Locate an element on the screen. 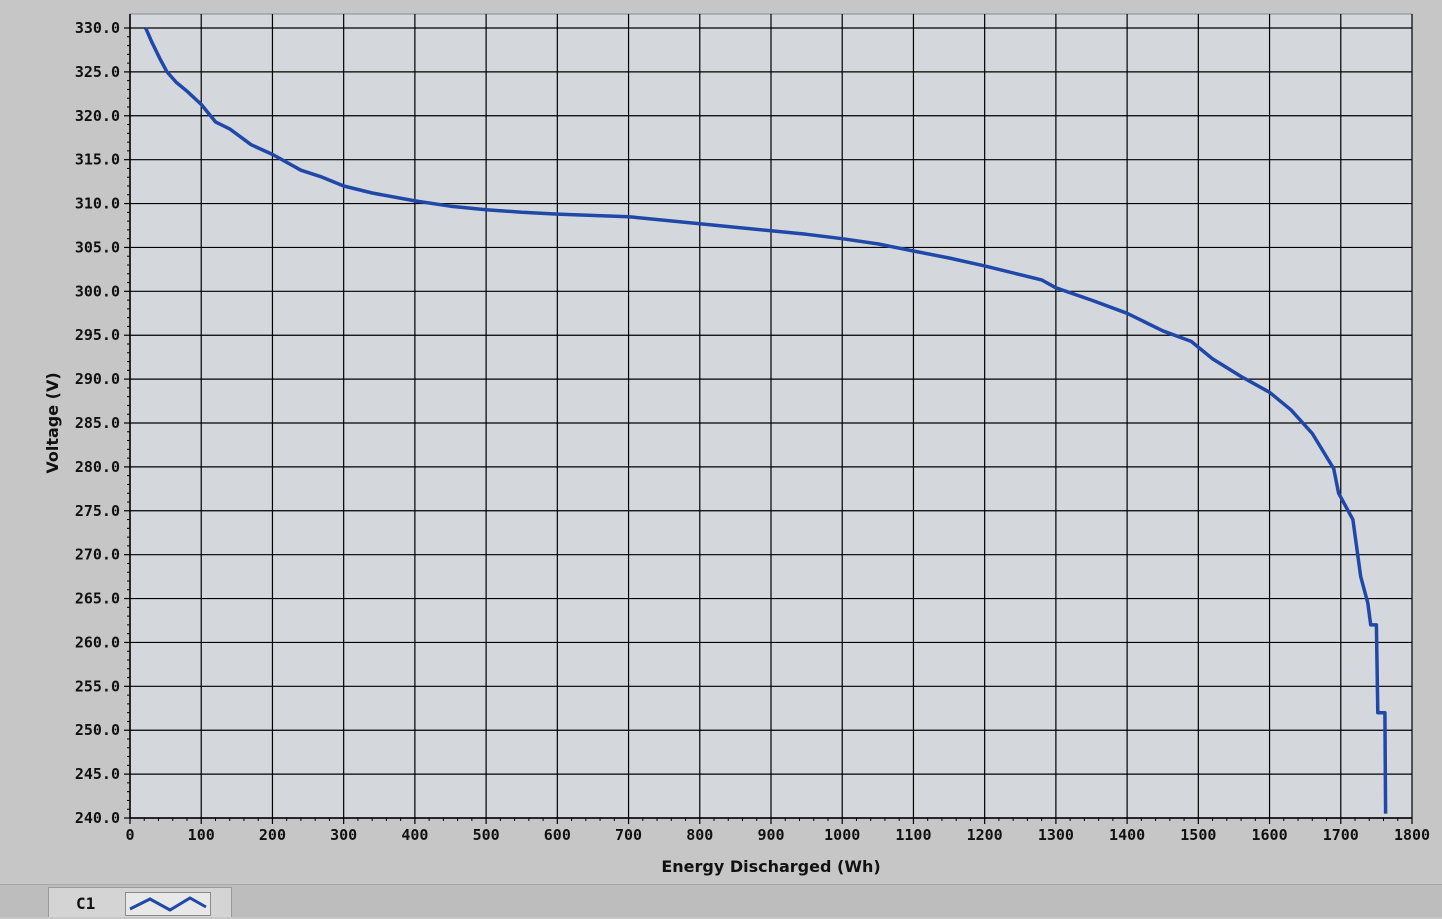 The width and height of the screenshot is (1442, 919). x-tick-label: 1300 is located at coordinates (1056, 835).